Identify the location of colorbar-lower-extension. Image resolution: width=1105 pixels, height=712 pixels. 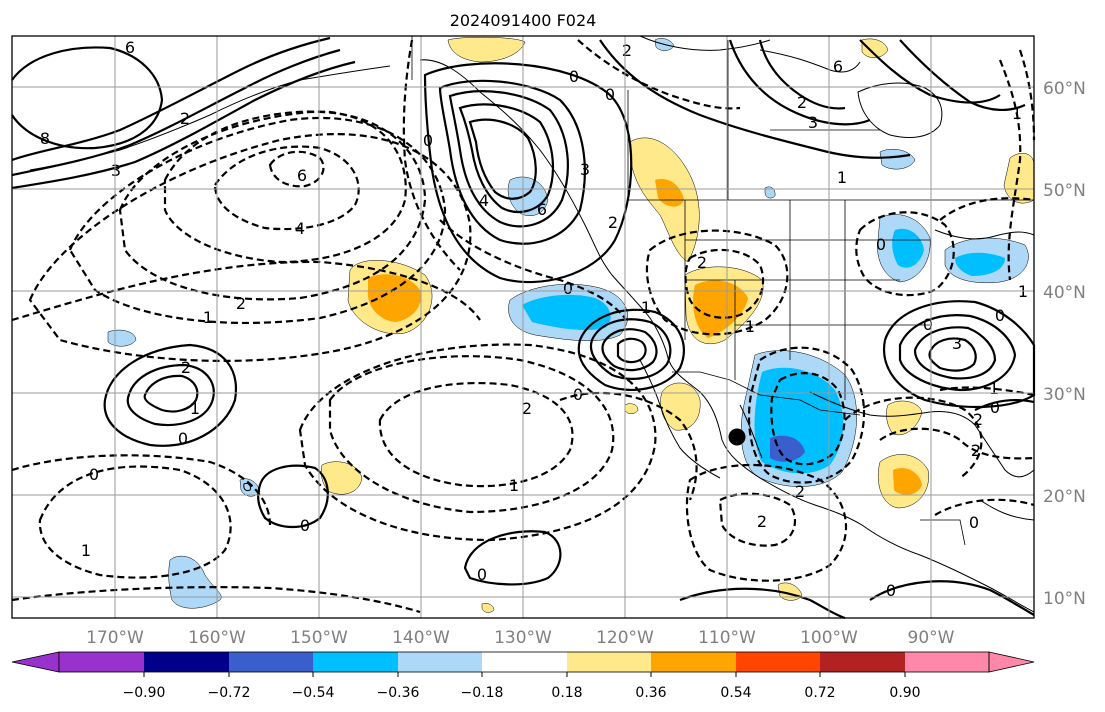
(35, 662).